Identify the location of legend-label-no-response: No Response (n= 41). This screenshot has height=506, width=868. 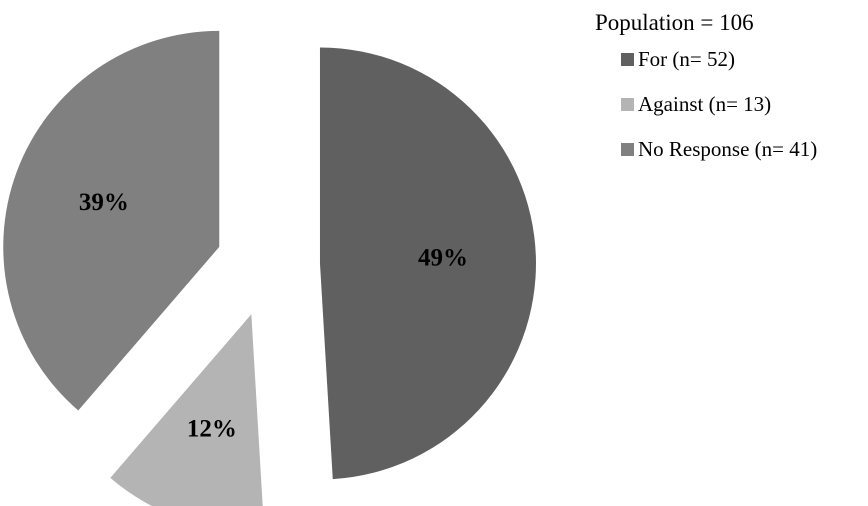
(728, 149).